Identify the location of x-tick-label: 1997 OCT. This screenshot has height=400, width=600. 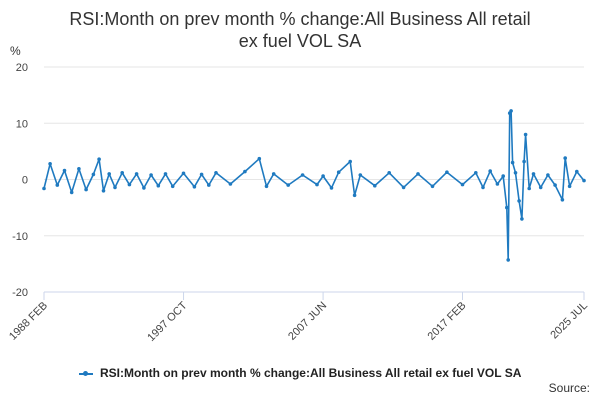
(167, 321).